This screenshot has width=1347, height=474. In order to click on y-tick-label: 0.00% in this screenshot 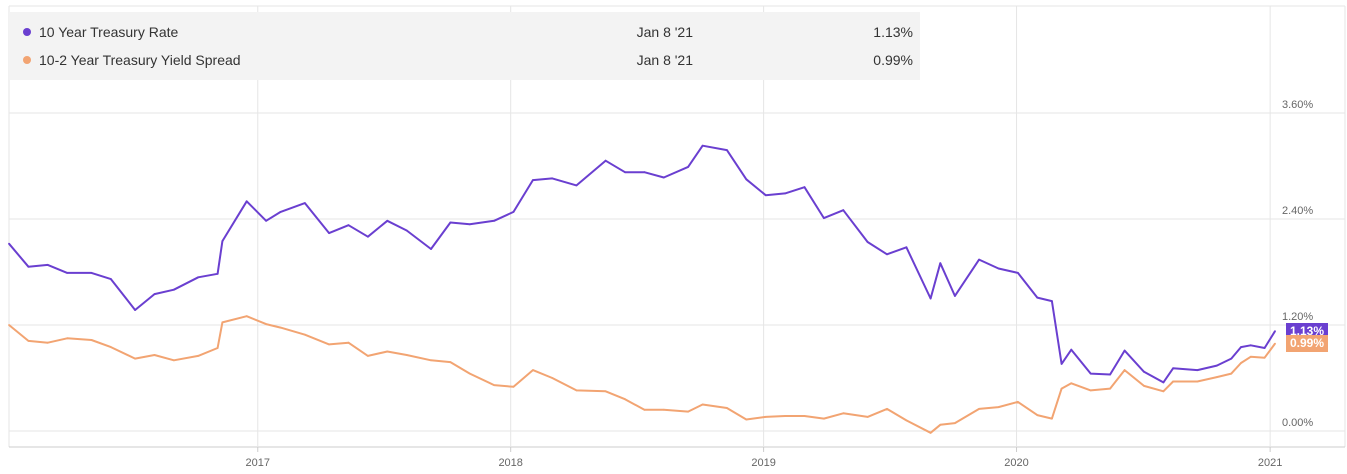, I will do `click(1297, 423)`.